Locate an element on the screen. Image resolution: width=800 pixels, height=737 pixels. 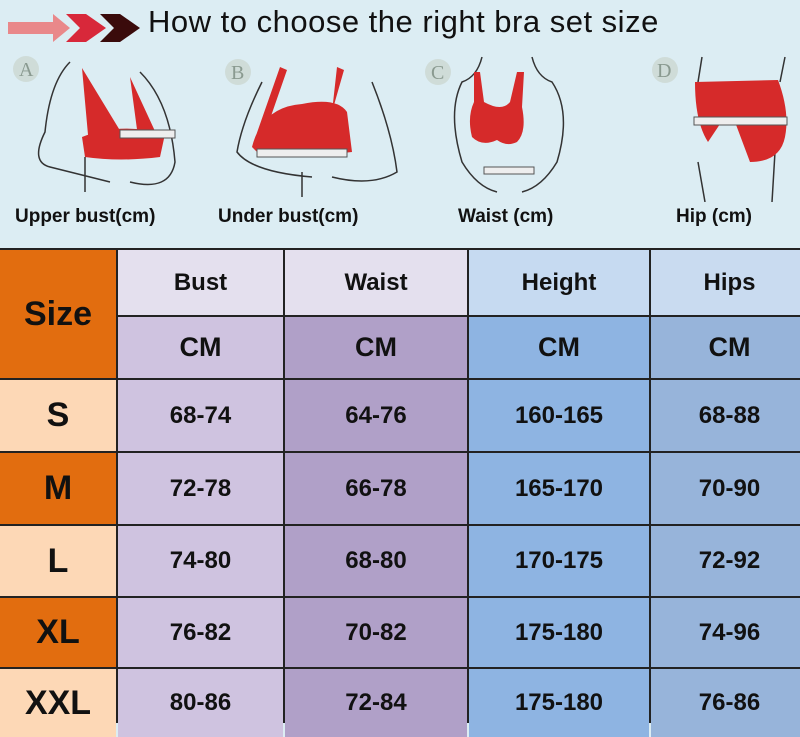
svg-text: A is located at coordinates (26, 70).